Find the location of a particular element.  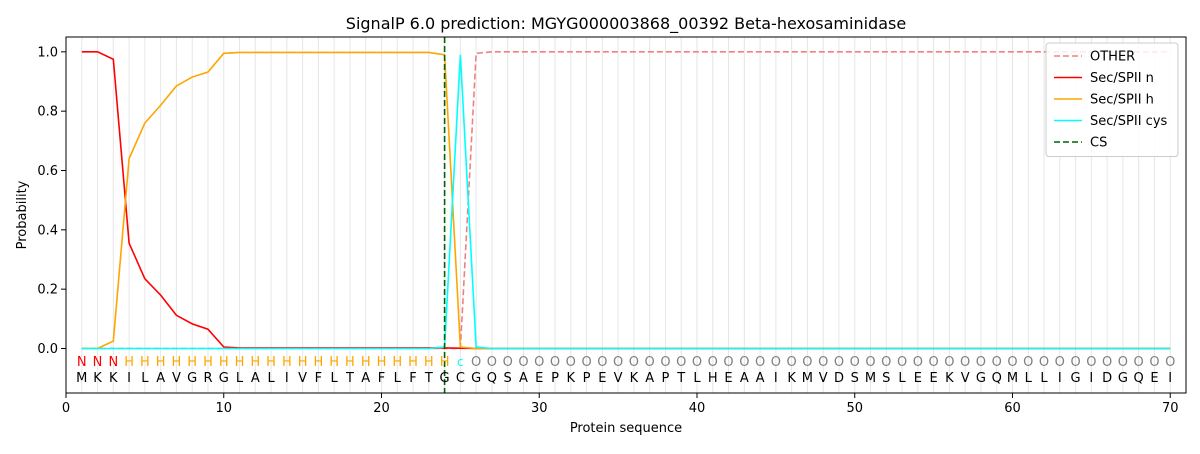

x-tick-label: 10 is located at coordinates (223, 408).